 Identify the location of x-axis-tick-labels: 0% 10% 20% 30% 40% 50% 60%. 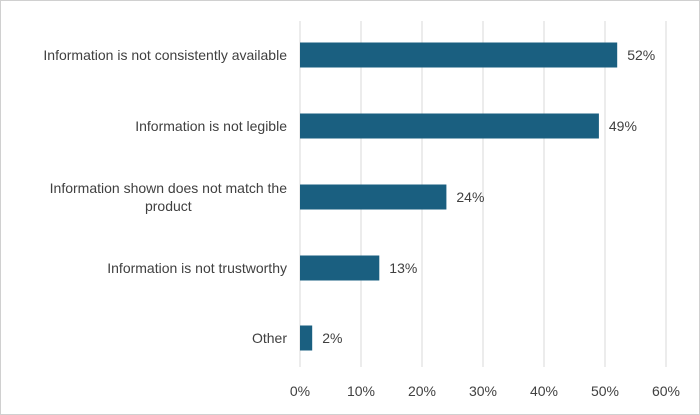
(485, 391).